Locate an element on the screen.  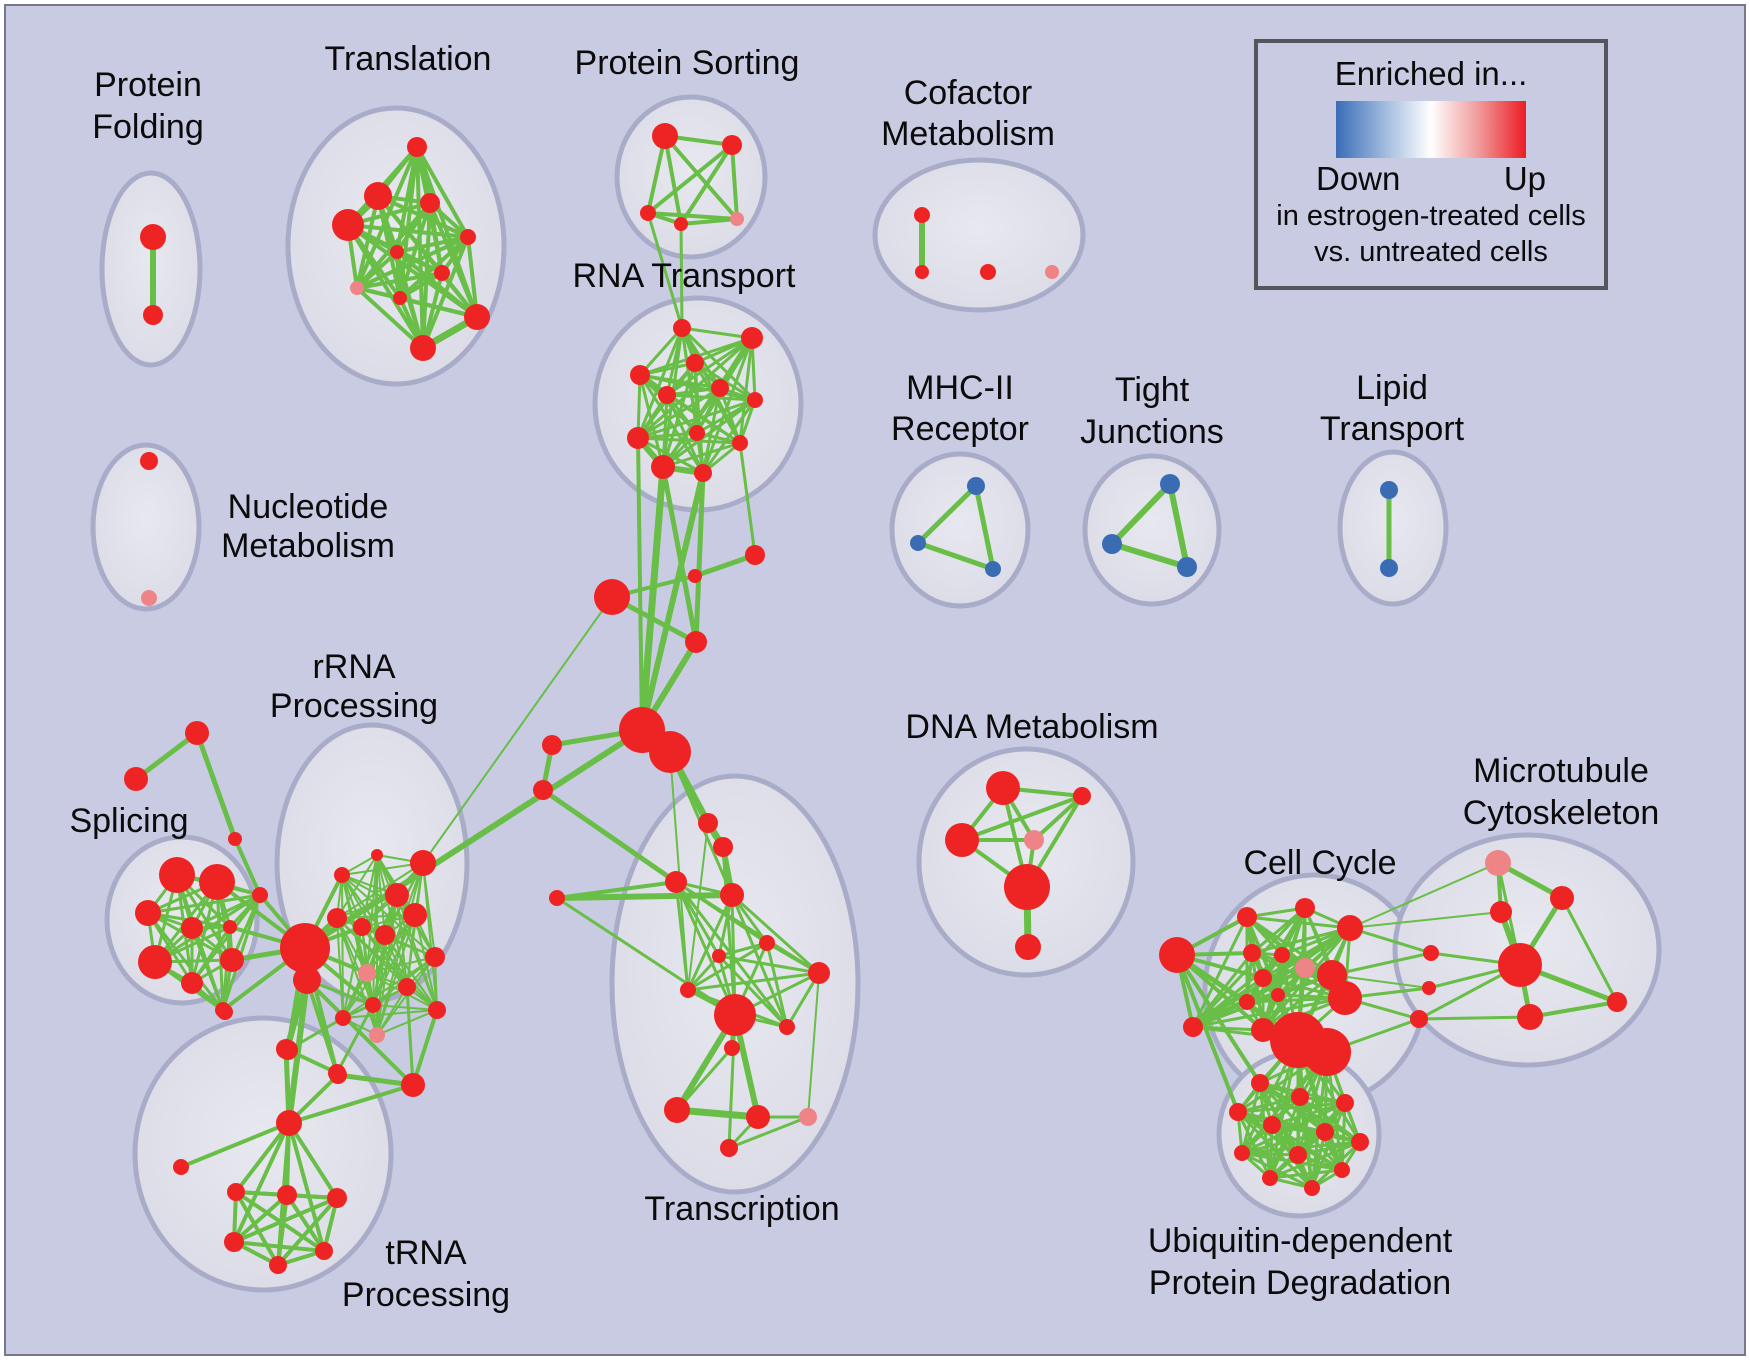
node-t5 is located at coordinates (468, 237).